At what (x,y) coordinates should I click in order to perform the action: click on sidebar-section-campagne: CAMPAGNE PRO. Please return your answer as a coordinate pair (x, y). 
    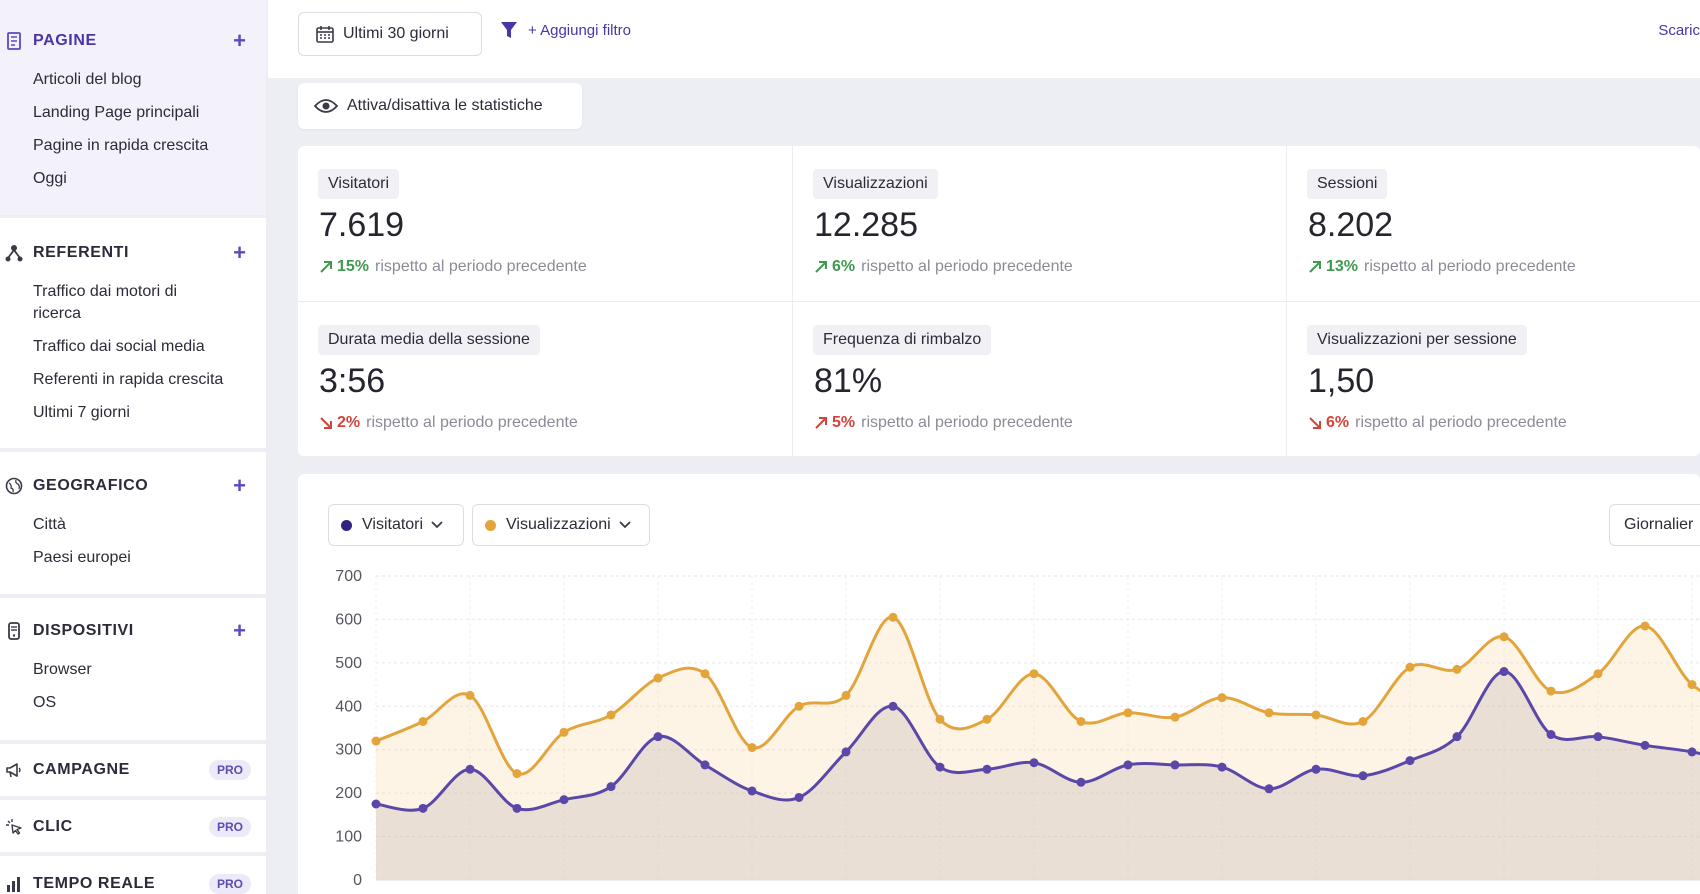
    Looking at the image, I should click on (133, 770).